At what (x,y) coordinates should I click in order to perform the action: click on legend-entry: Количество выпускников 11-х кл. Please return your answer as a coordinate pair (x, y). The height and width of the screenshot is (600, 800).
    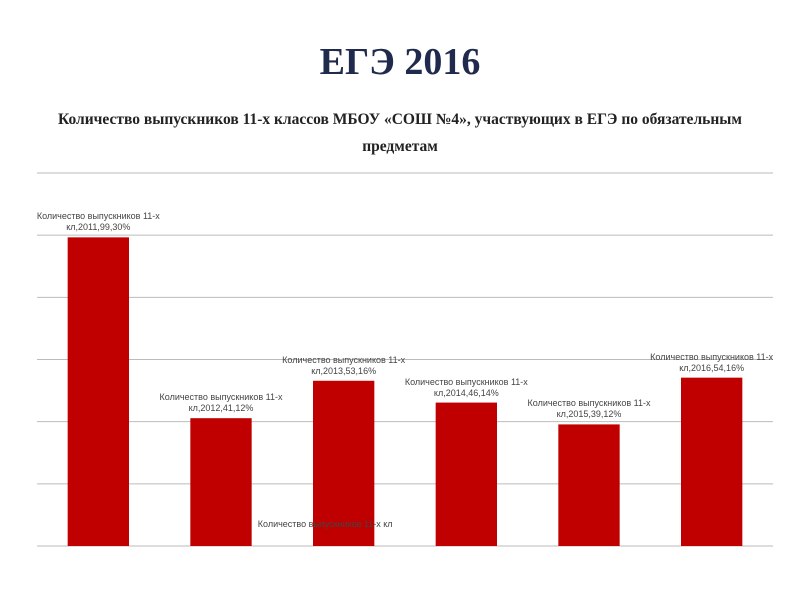
    Looking at the image, I should click on (325, 524).